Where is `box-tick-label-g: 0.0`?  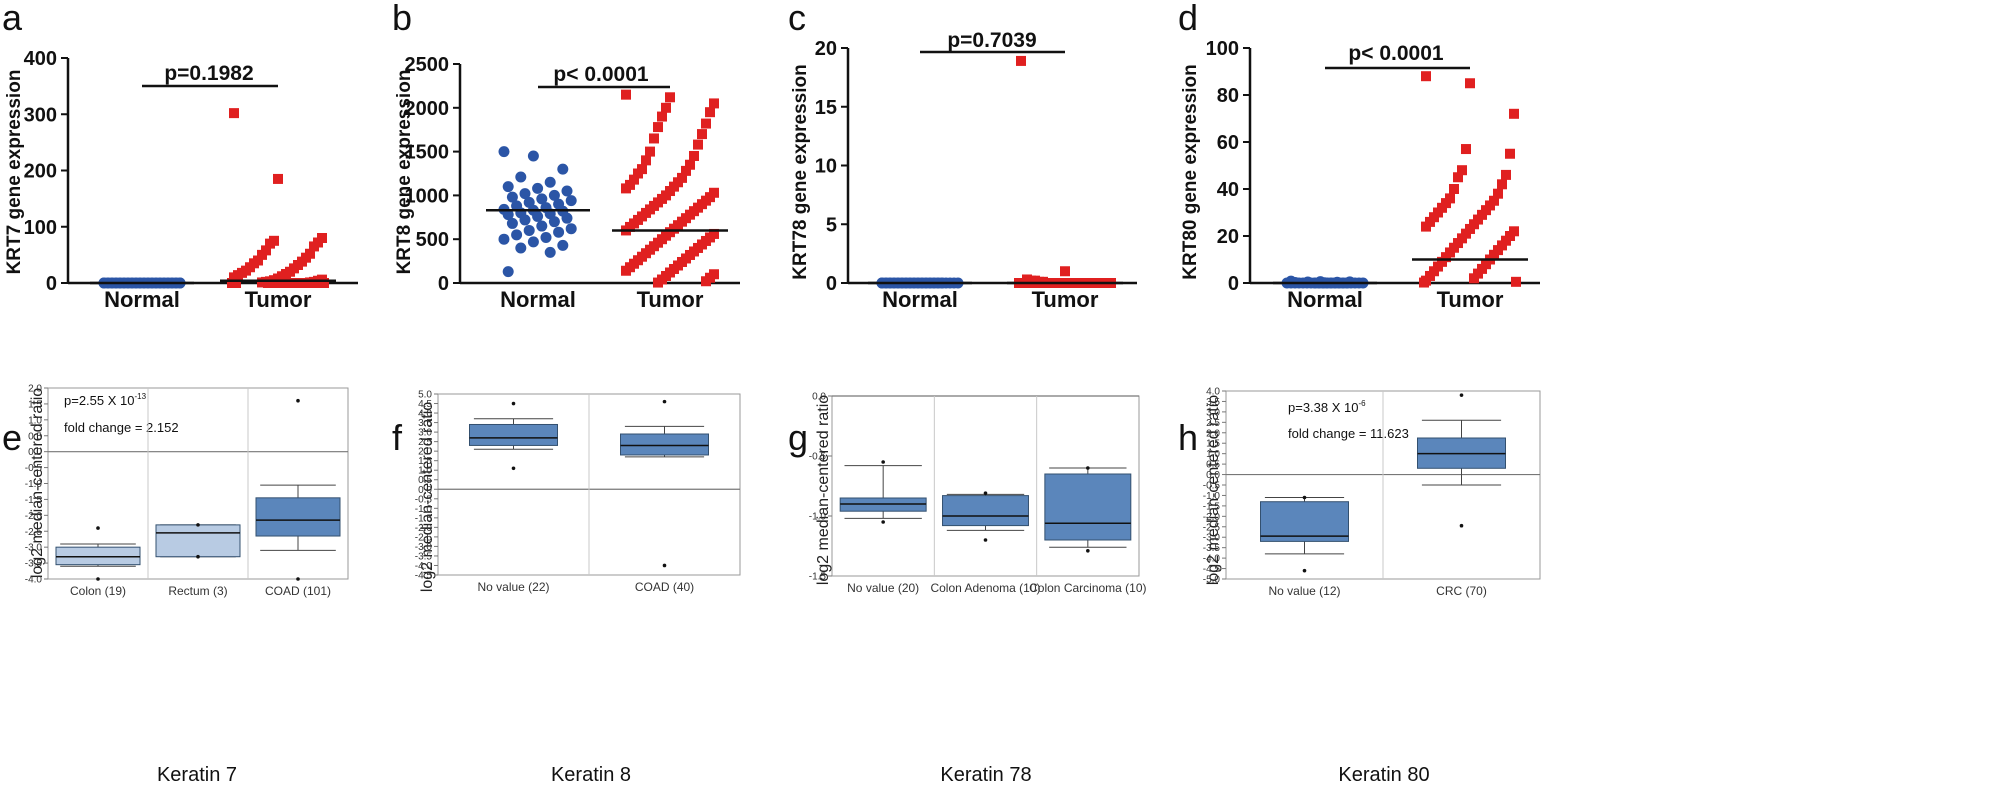
box-tick-label-g: 0.0 is located at coordinates (819, 397).